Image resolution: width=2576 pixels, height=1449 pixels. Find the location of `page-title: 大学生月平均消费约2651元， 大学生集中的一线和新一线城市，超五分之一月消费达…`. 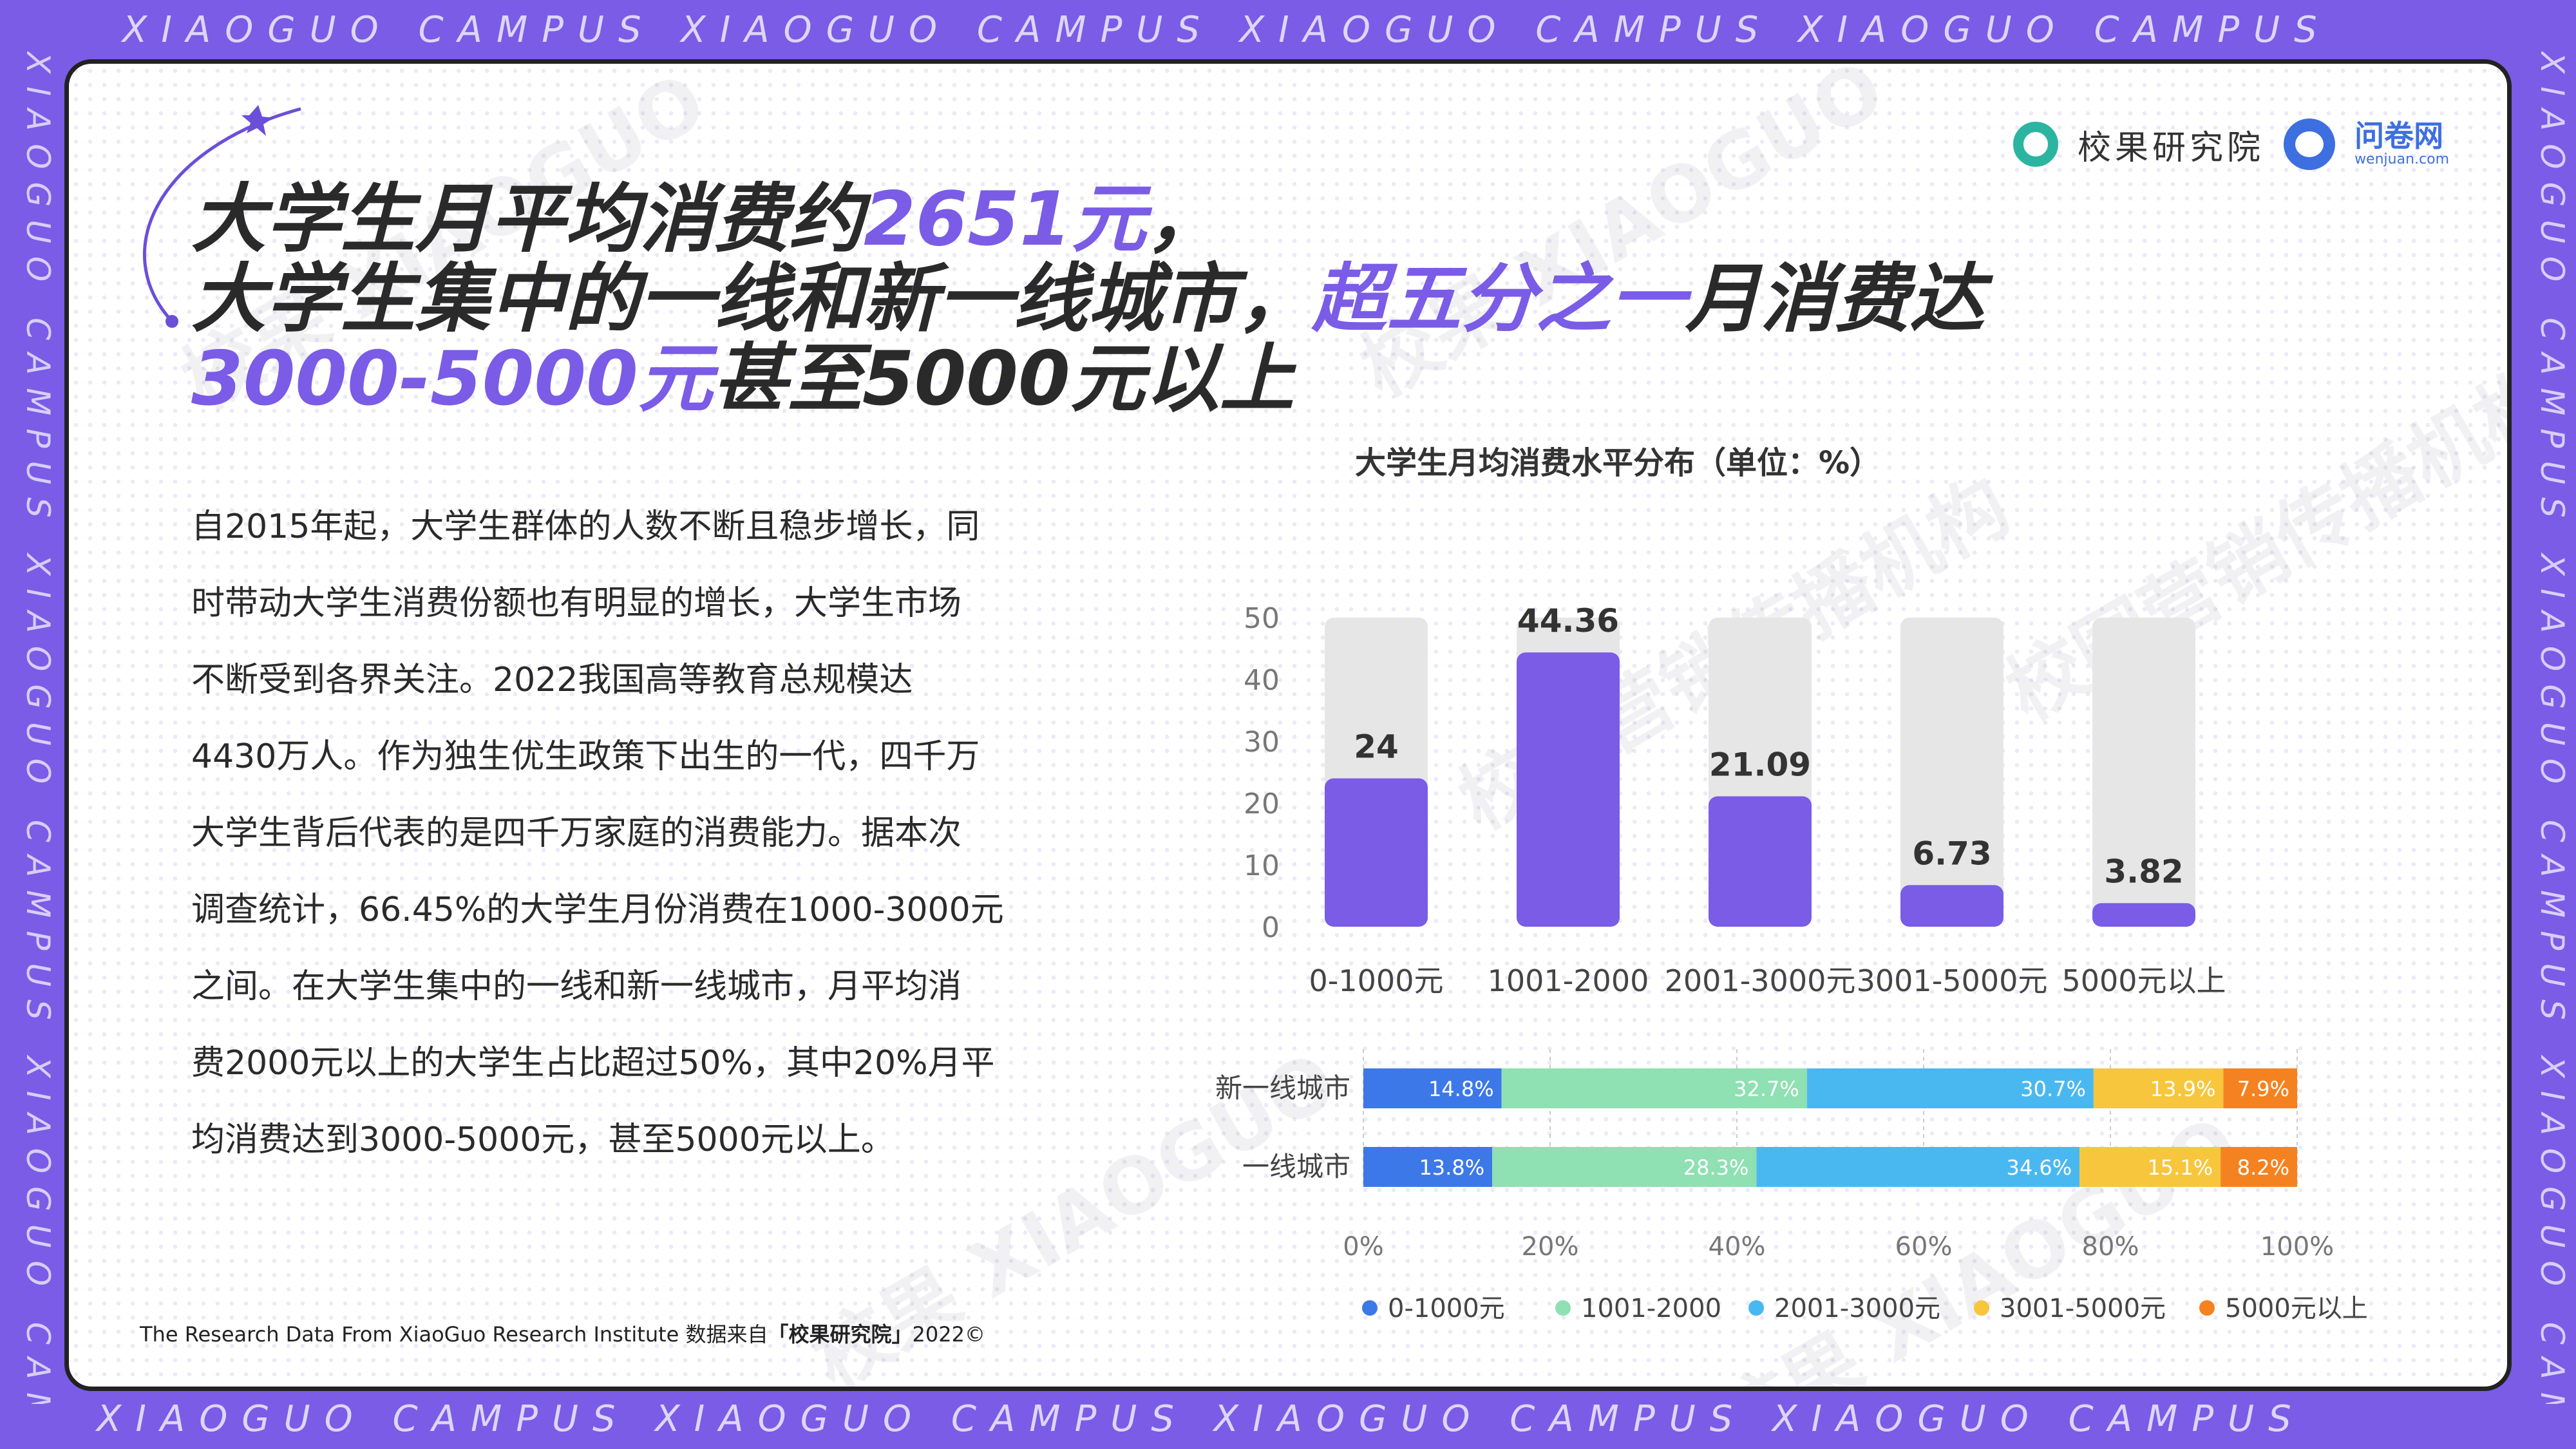

page-title: 大学生月平均消费约2651元， 大学生集中的一线和新一线城市，超五分之一月消费达… is located at coordinates (1087, 299).